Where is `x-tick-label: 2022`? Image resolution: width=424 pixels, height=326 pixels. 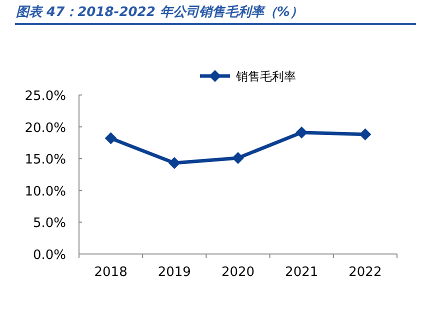 x-tick-label: 2022 is located at coordinates (365, 272).